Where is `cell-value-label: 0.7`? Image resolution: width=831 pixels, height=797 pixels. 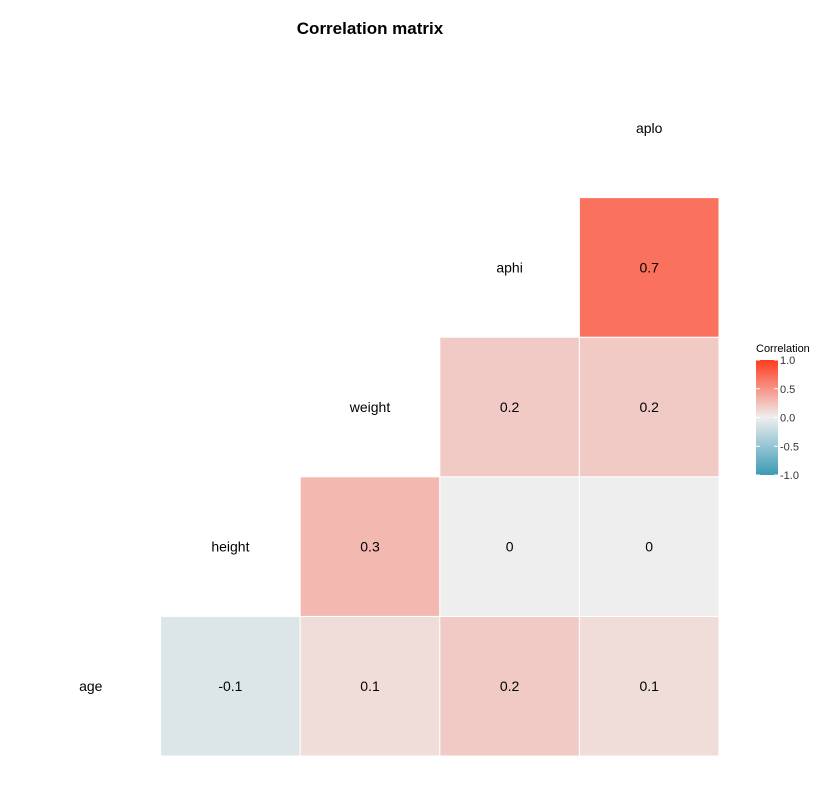
cell-value-label: 0.7 is located at coordinates (649, 267).